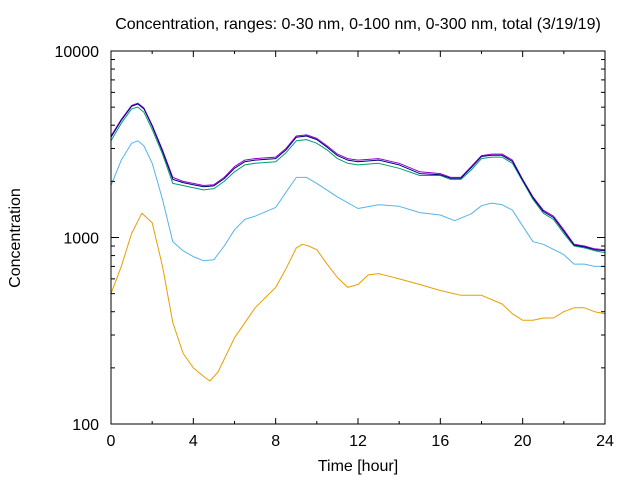 The image size is (640, 480). Describe the element at coordinates (358, 466) in the screenshot. I see `x-axis-label: Time [hour]` at that location.